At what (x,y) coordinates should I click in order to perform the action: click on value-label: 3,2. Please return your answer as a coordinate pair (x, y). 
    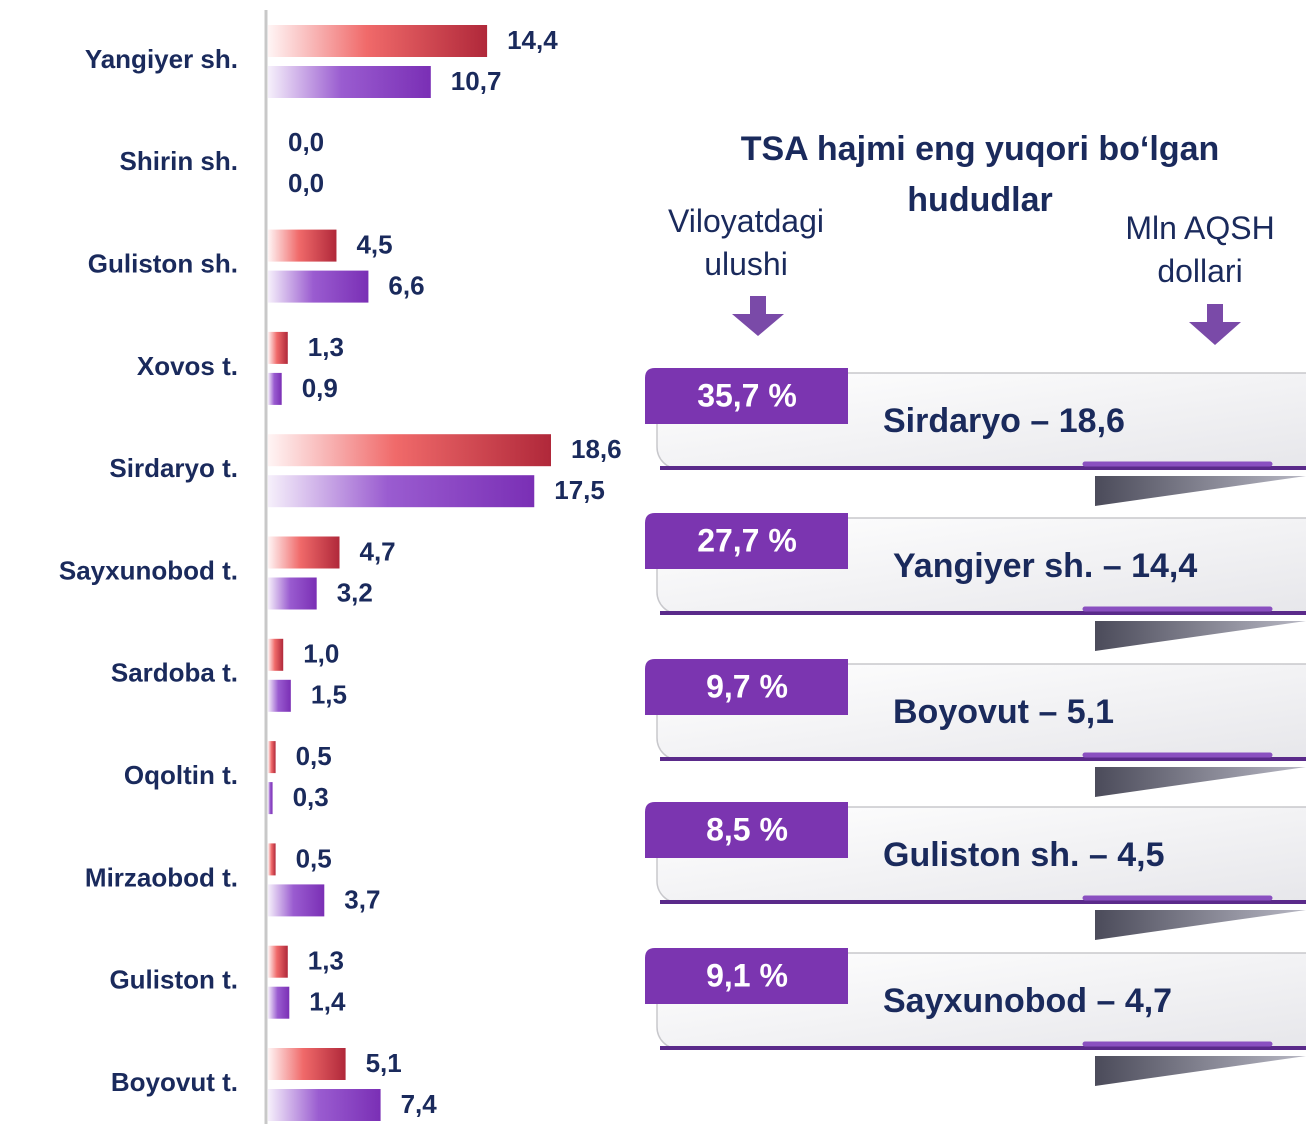
    Looking at the image, I should click on (355, 592).